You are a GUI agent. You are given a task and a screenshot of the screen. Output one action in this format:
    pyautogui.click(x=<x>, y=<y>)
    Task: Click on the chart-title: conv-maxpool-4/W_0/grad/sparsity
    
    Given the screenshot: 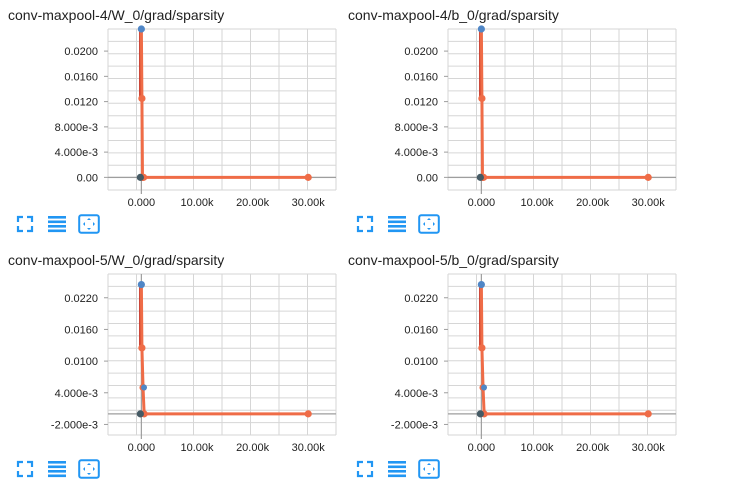 What is the action you would take?
    pyautogui.click(x=116, y=15)
    